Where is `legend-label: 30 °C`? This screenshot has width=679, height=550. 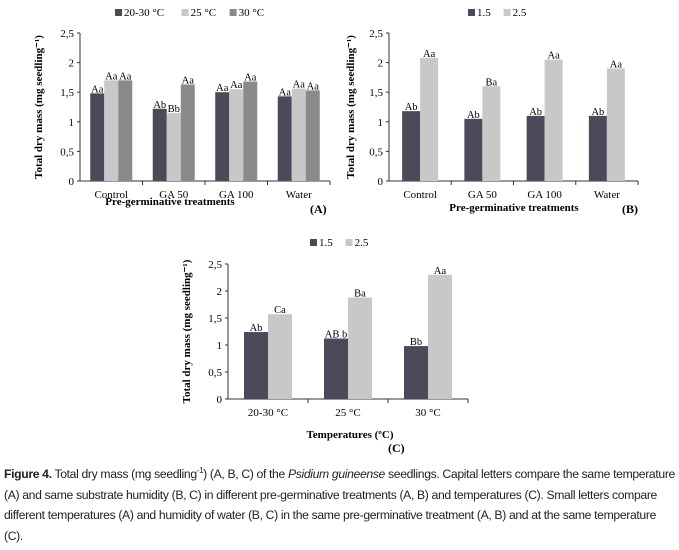
legend-label: 30 °C is located at coordinates (252, 13).